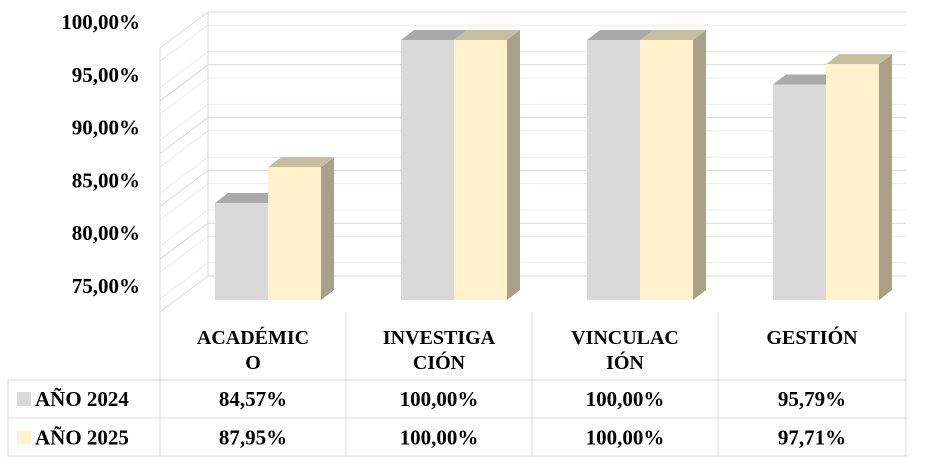 The width and height of the screenshot is (941, 457). I want to click on y-tick-label: 80,00%, so click(106, 233).